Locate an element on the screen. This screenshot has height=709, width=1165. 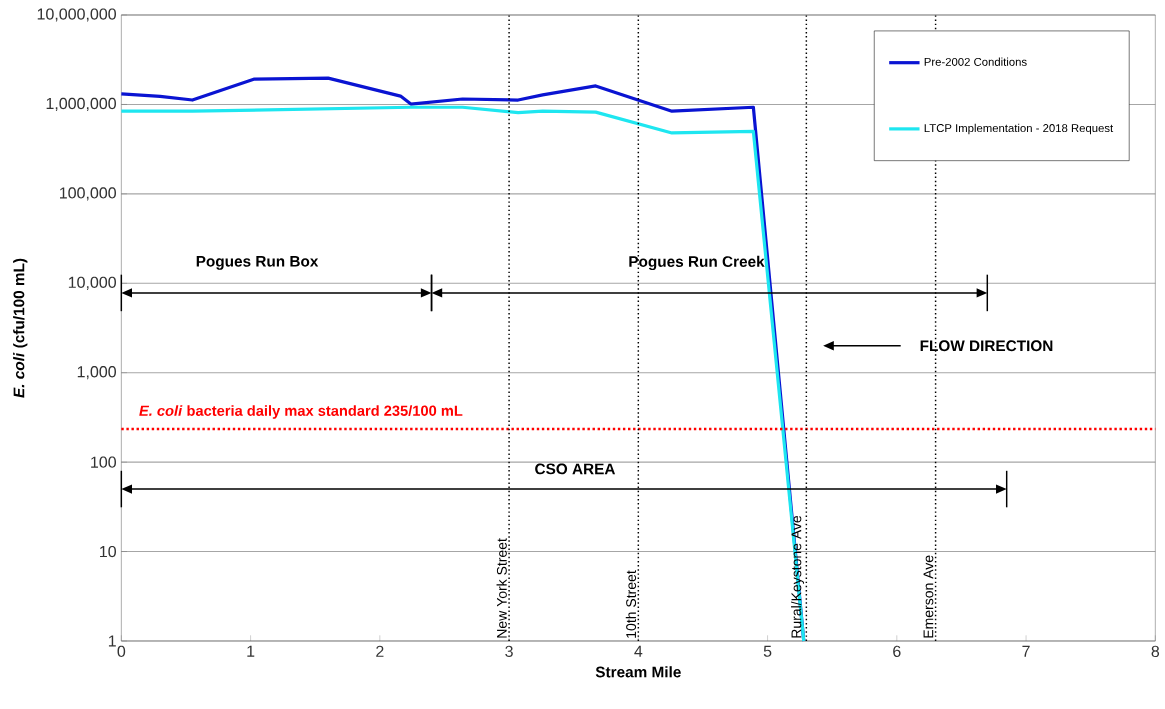
legend-label: Pre-2002 Conditions is located at coordinates (975, 61).